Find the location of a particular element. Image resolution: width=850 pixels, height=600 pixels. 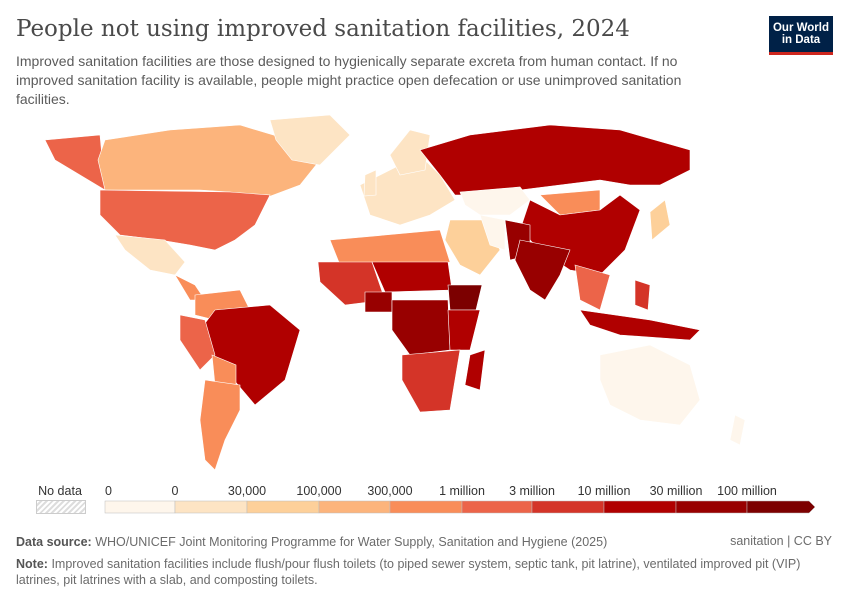

country-new-zealand is located at coordinates (737, 430).